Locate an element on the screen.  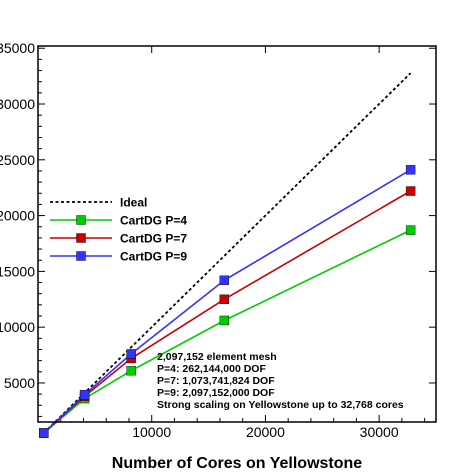
annotation-line: P=9: 2,097,152,000 DOF is located at coordinates (216, 393).